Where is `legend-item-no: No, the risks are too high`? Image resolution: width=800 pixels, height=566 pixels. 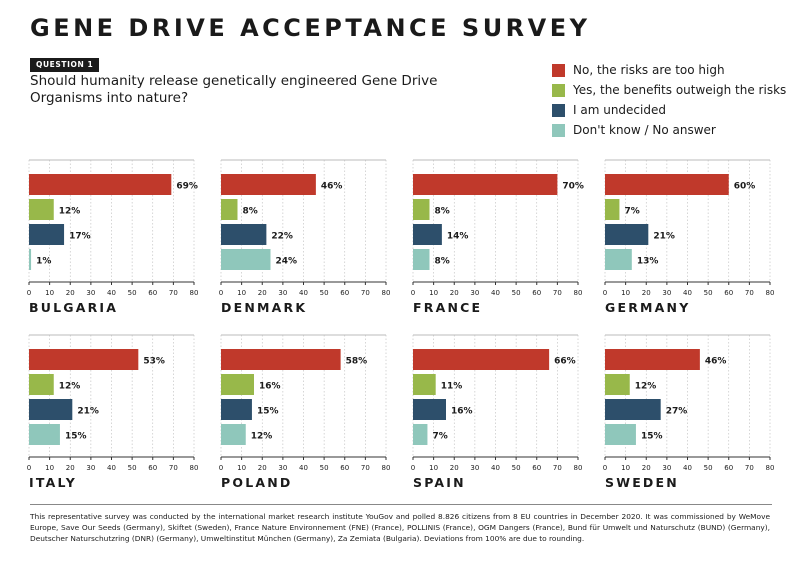 legend-item-no: No, the risks are too high is located at coordinates (669, 70).